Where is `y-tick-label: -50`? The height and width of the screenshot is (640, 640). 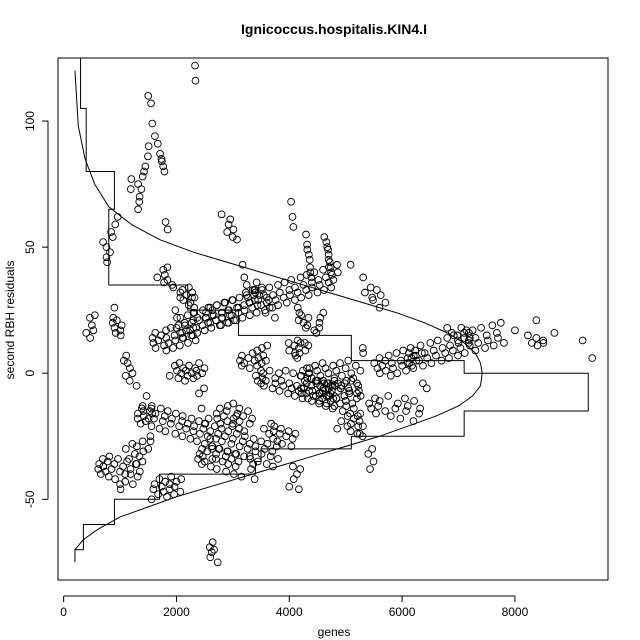
y-tick-label: -50 is located at coordinates (30, 499).